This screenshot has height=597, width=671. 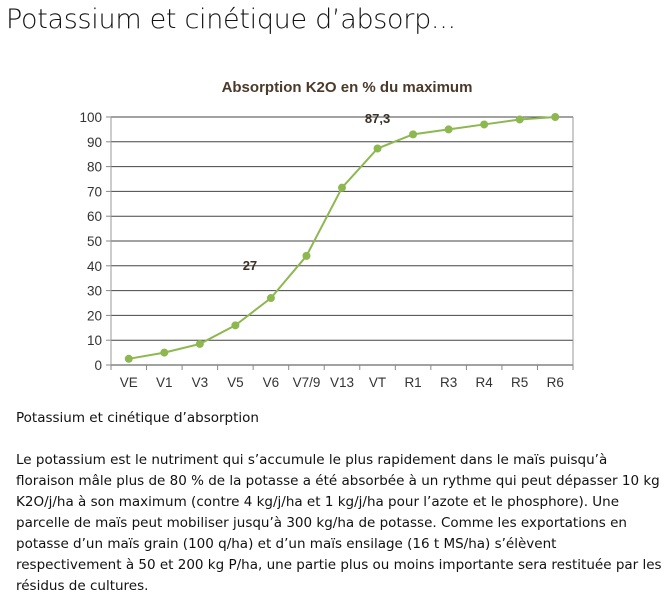 What do you see at coordinates (98, 365) in the screenshot?
I see `y-tick-label: 0` at bounding box center [98, 365].